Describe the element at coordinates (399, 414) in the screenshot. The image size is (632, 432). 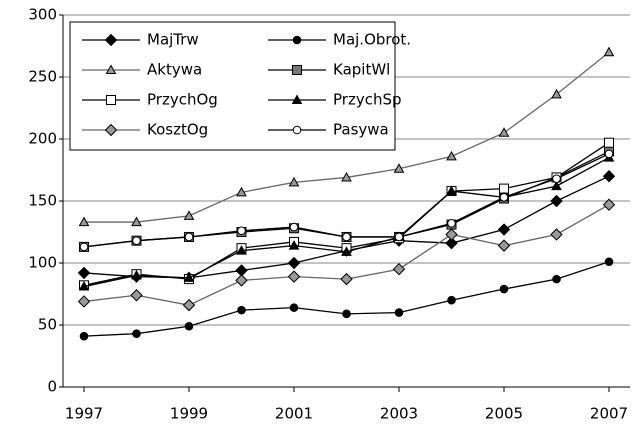
I see `x-tick-label: 2003` at that location.